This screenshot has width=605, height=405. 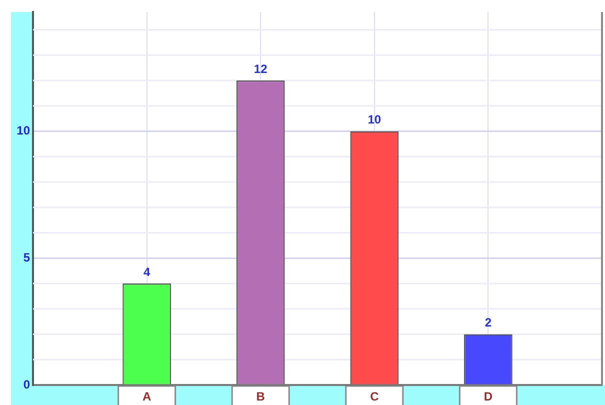 What do you see at coordinates (375, 119) in the screenshot?
I see `data-label: 10` at bounding box center [375, 119].